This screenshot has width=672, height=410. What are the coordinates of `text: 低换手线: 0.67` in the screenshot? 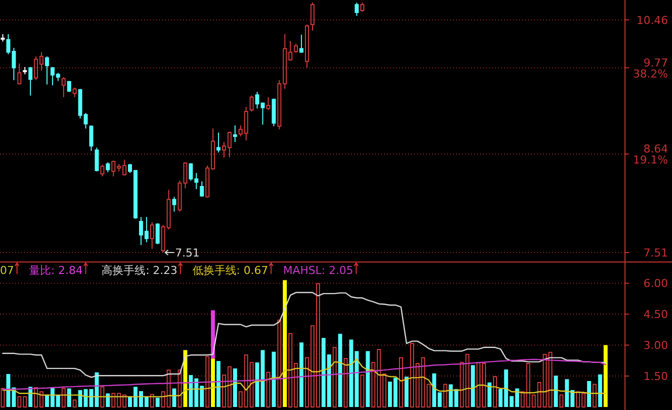 It's located at (230, 270).